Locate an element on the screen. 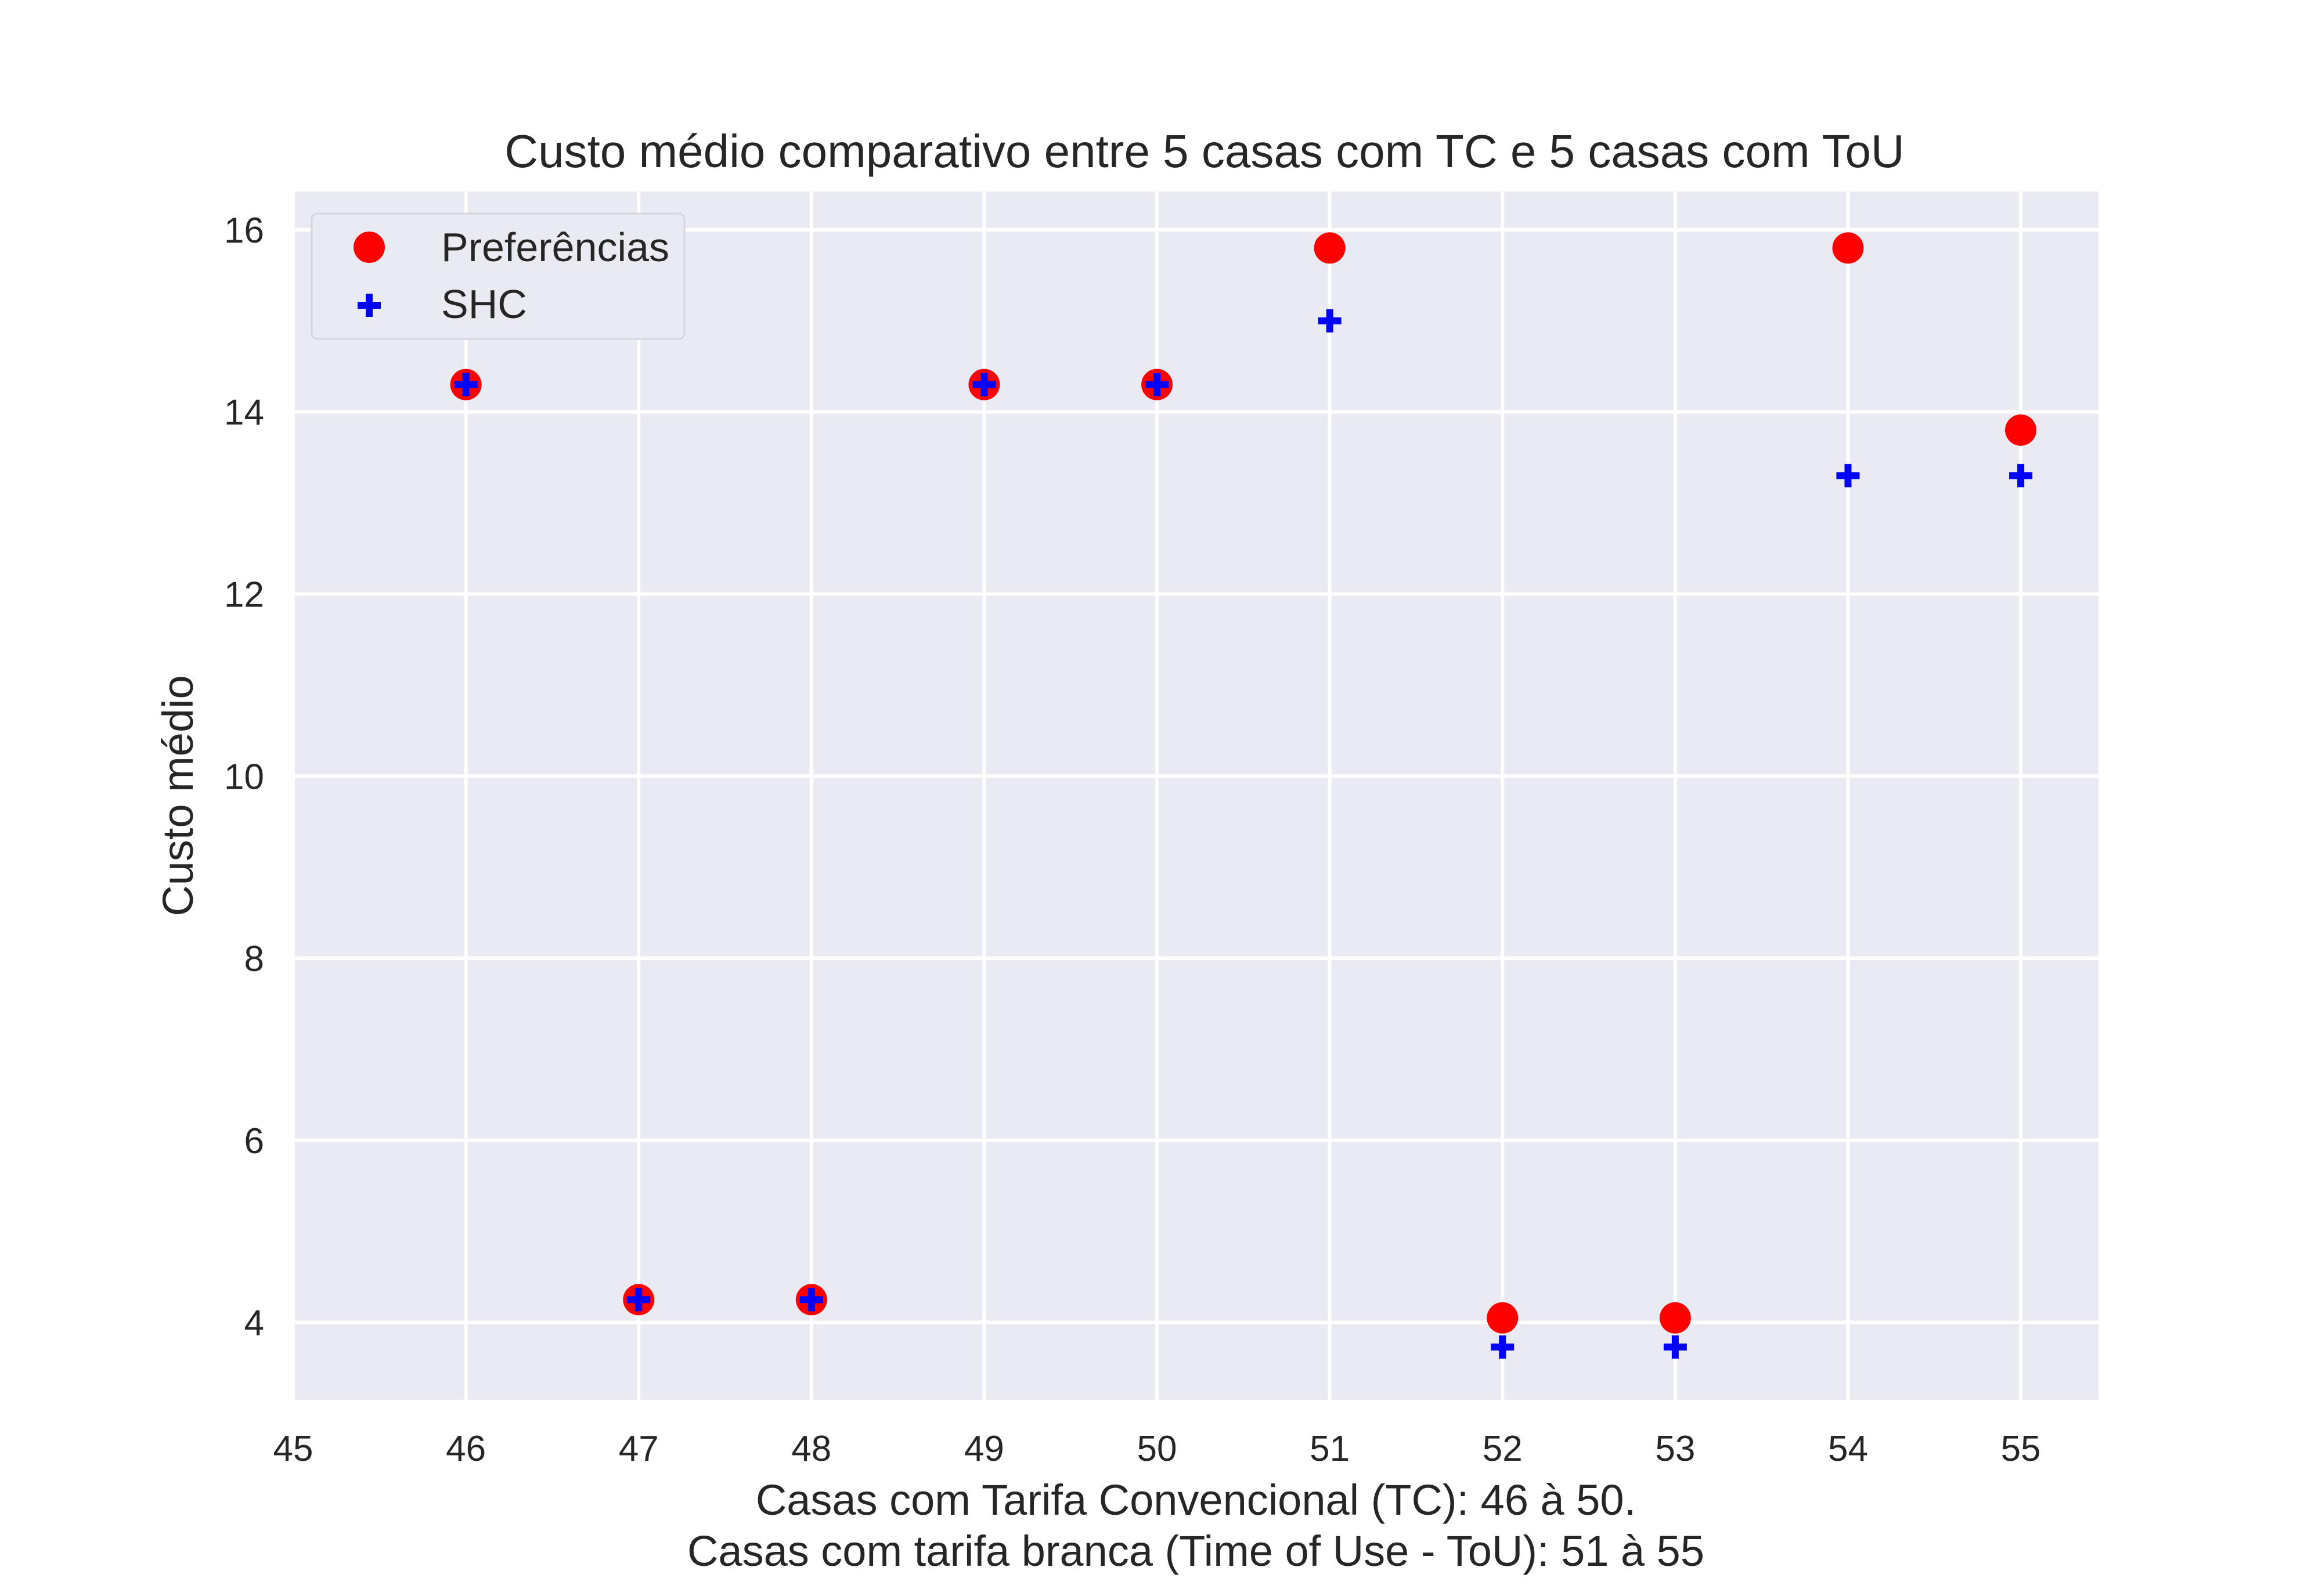 The width and height of the screenshot is (2322, 1596). x-tick-label: 50 is located at coordinates (1157, 1449).